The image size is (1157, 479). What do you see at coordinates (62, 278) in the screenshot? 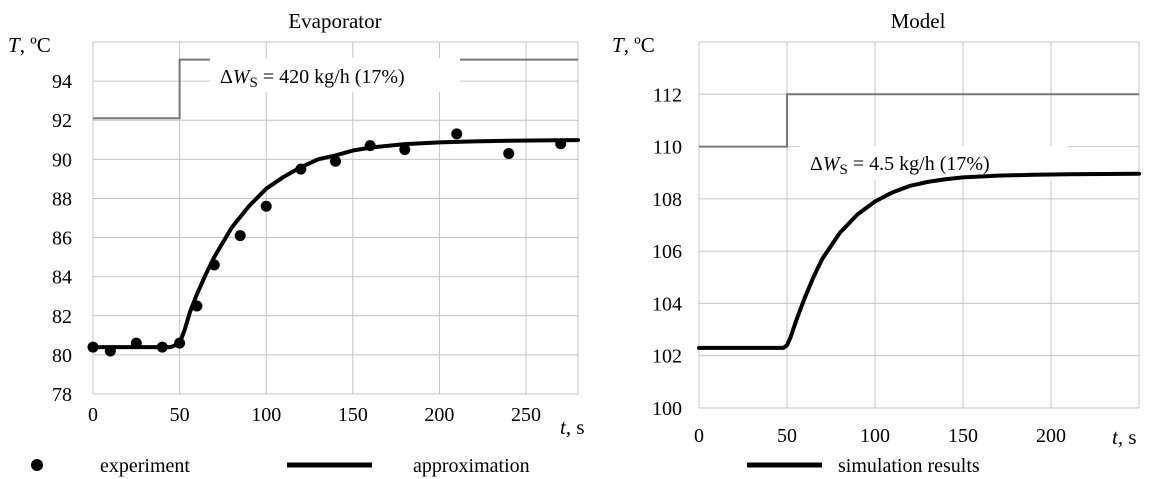
I see `evaporator-y-tick-label: 84` at bounding box center [62, 278].